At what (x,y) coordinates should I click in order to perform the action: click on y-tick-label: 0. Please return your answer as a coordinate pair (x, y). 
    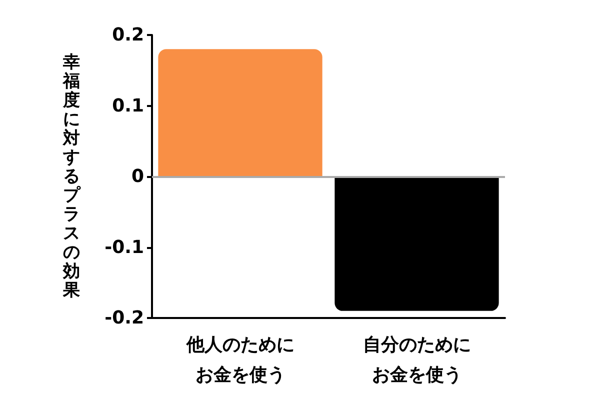
    Looking at the image, I should click on (137, 176).